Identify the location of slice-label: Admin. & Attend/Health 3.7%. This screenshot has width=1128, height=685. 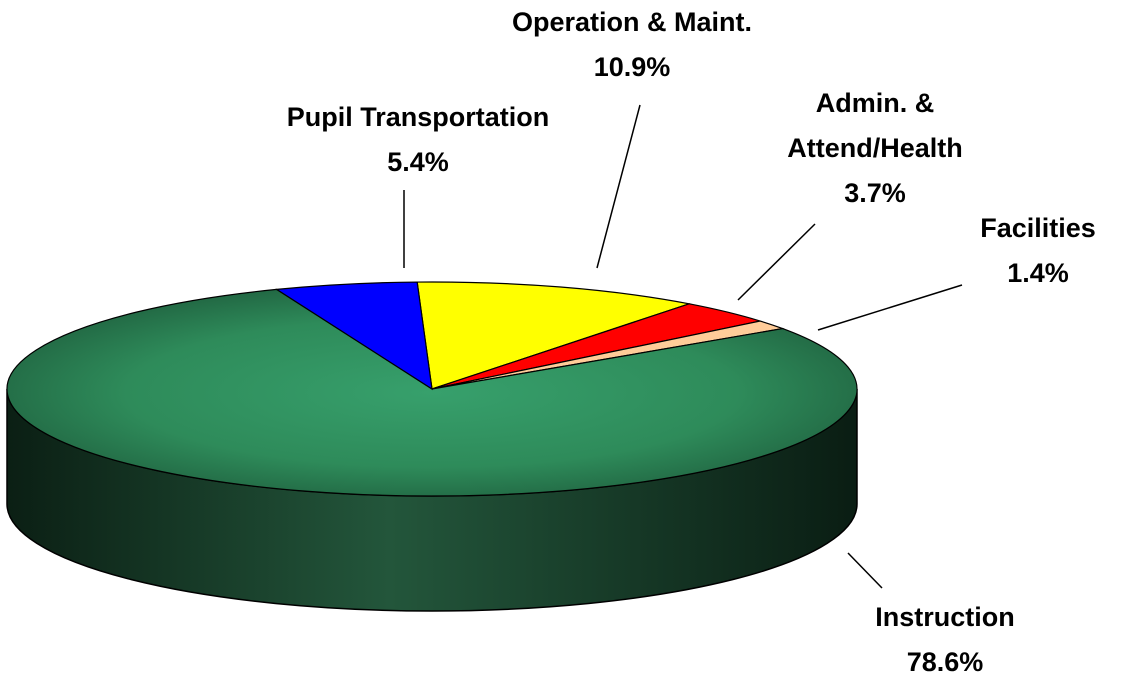
(875, 148).